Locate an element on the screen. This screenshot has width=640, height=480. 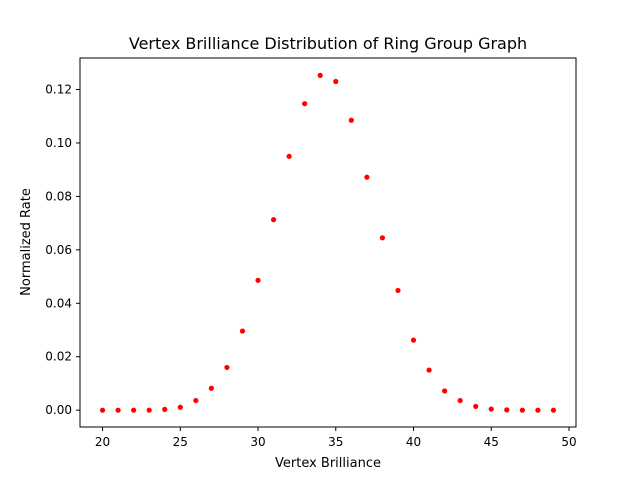
y-tick-label: 0.00 is located at coordinates (58, 410).